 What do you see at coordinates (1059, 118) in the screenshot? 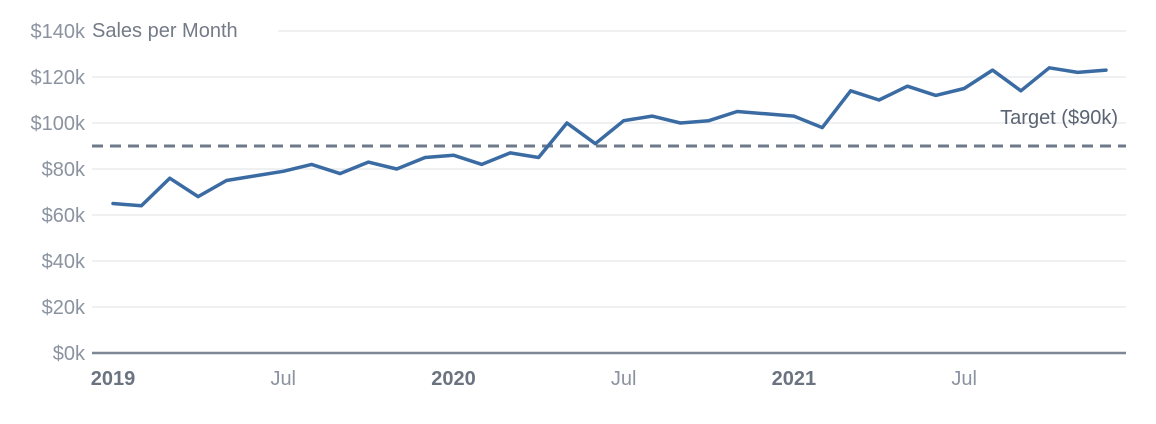
I see `target-line-label: Target ($90k)` at bounding box center [1059, 118].